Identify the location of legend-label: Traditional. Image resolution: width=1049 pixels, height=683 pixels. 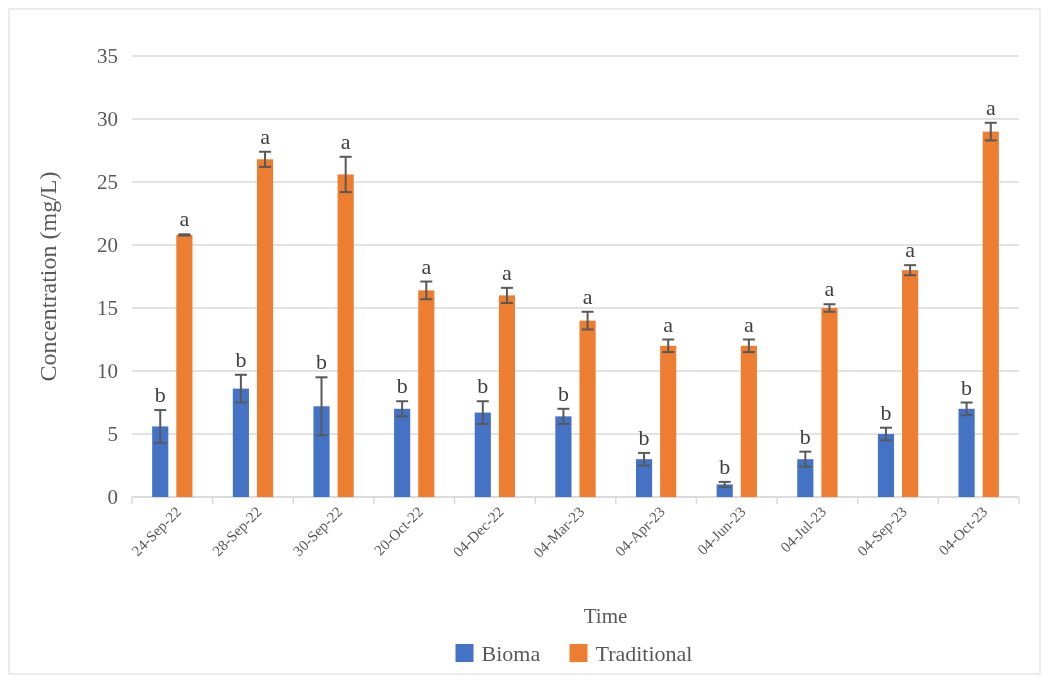
(644, 653).